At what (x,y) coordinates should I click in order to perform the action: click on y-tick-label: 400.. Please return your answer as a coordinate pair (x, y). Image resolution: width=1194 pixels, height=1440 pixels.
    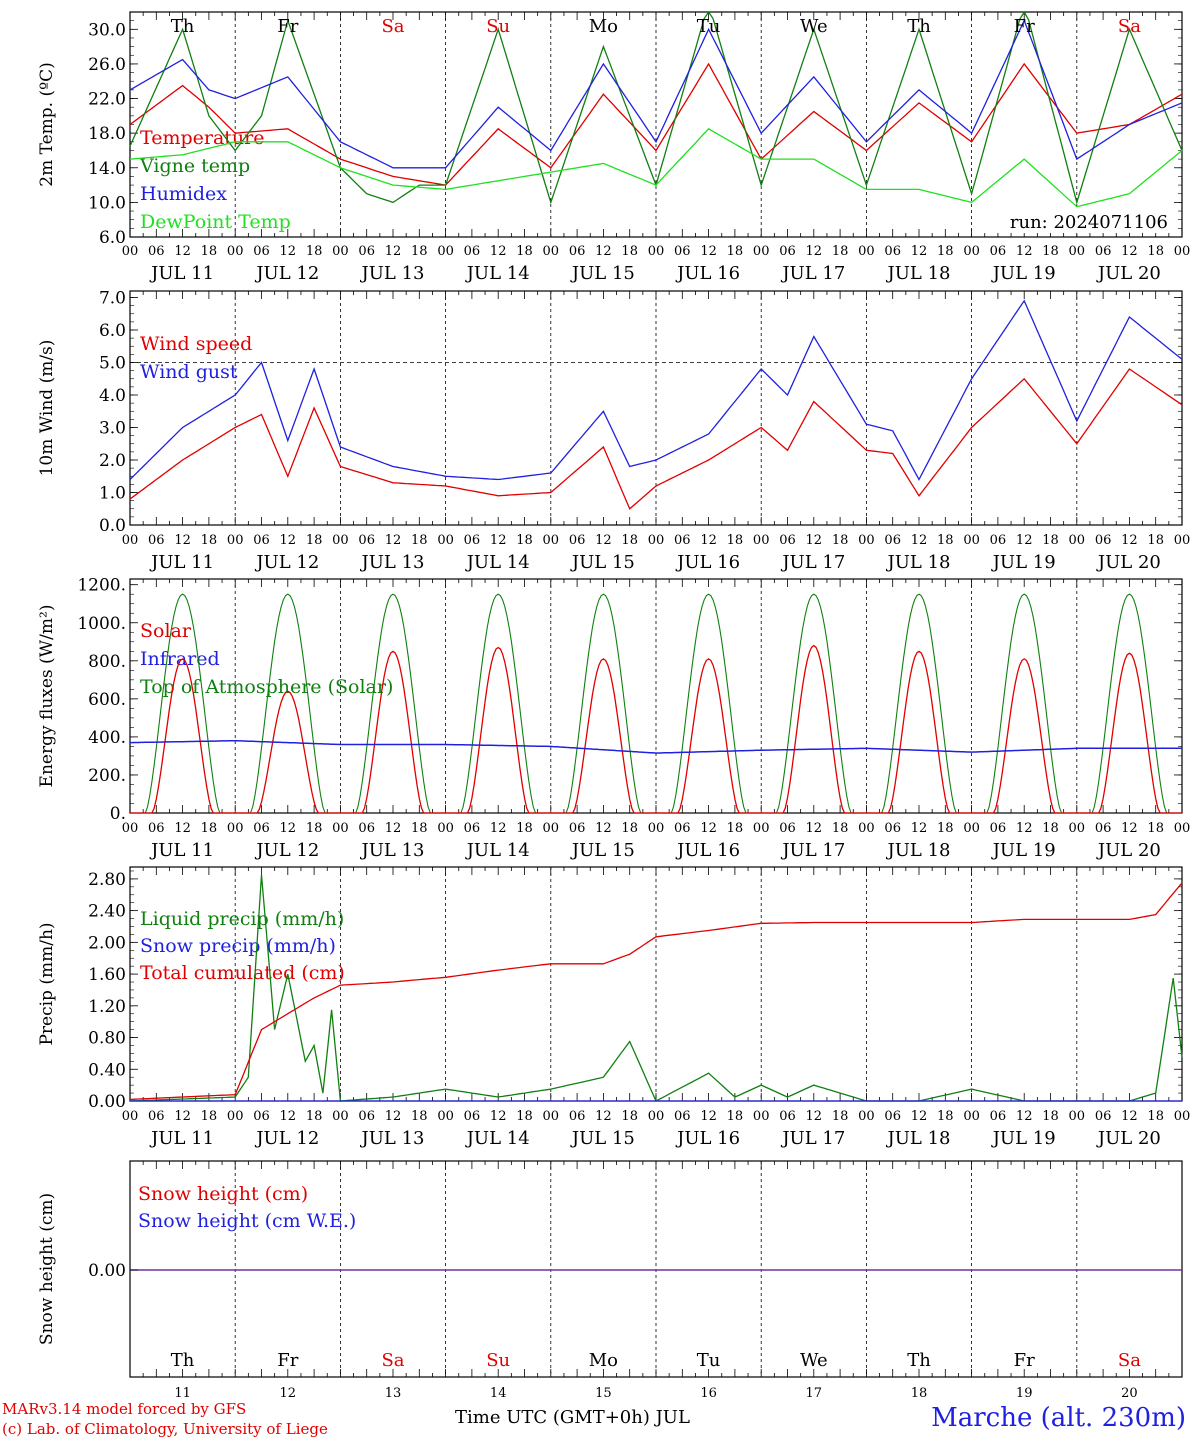
    Looking at the image, I should click on (107, 738).